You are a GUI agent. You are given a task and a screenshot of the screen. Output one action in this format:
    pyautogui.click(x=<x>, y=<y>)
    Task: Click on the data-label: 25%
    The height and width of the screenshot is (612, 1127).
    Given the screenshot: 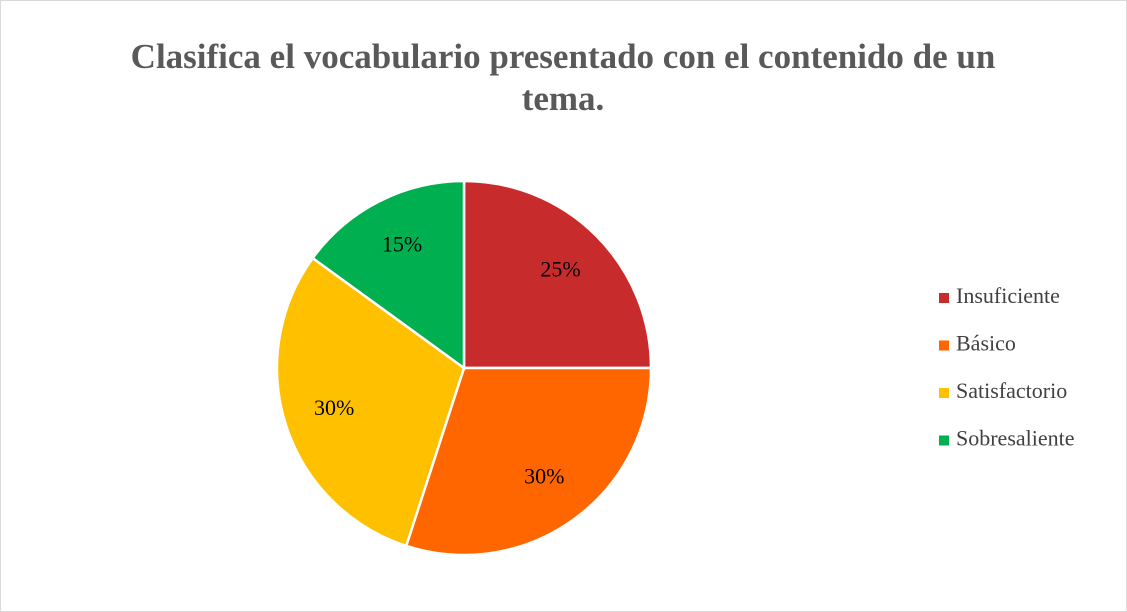 What is the action you would take?
    pyautogui.click(x=560, y=269)
    